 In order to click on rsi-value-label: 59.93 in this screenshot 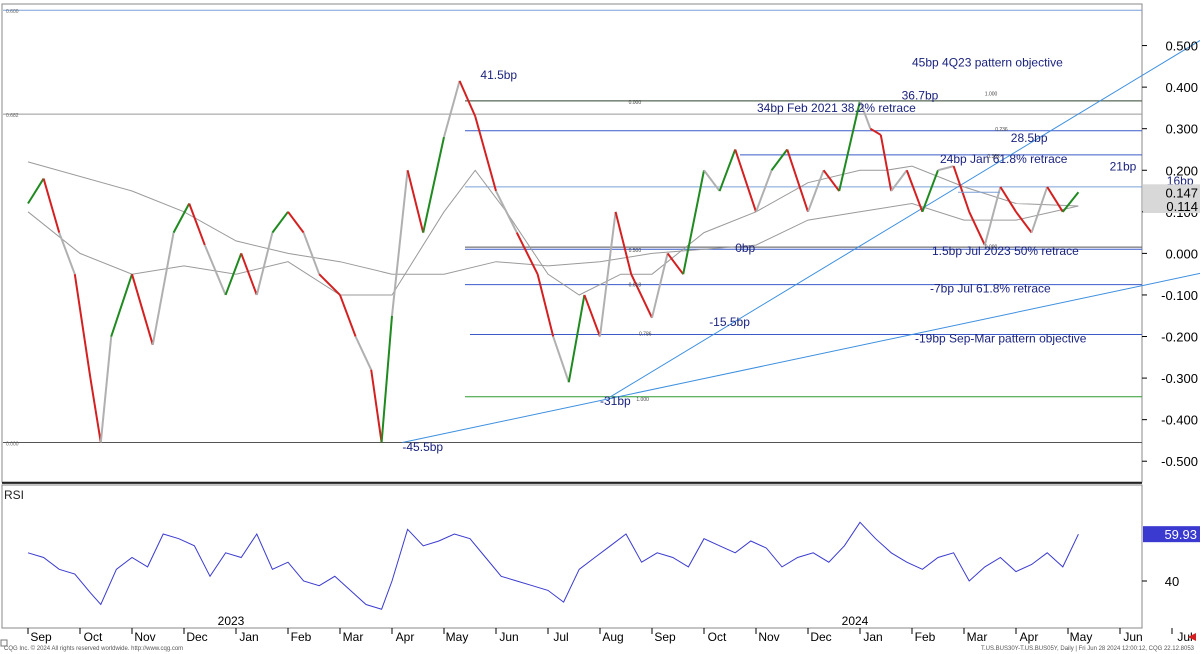, I will do `click(1180, 534)`.